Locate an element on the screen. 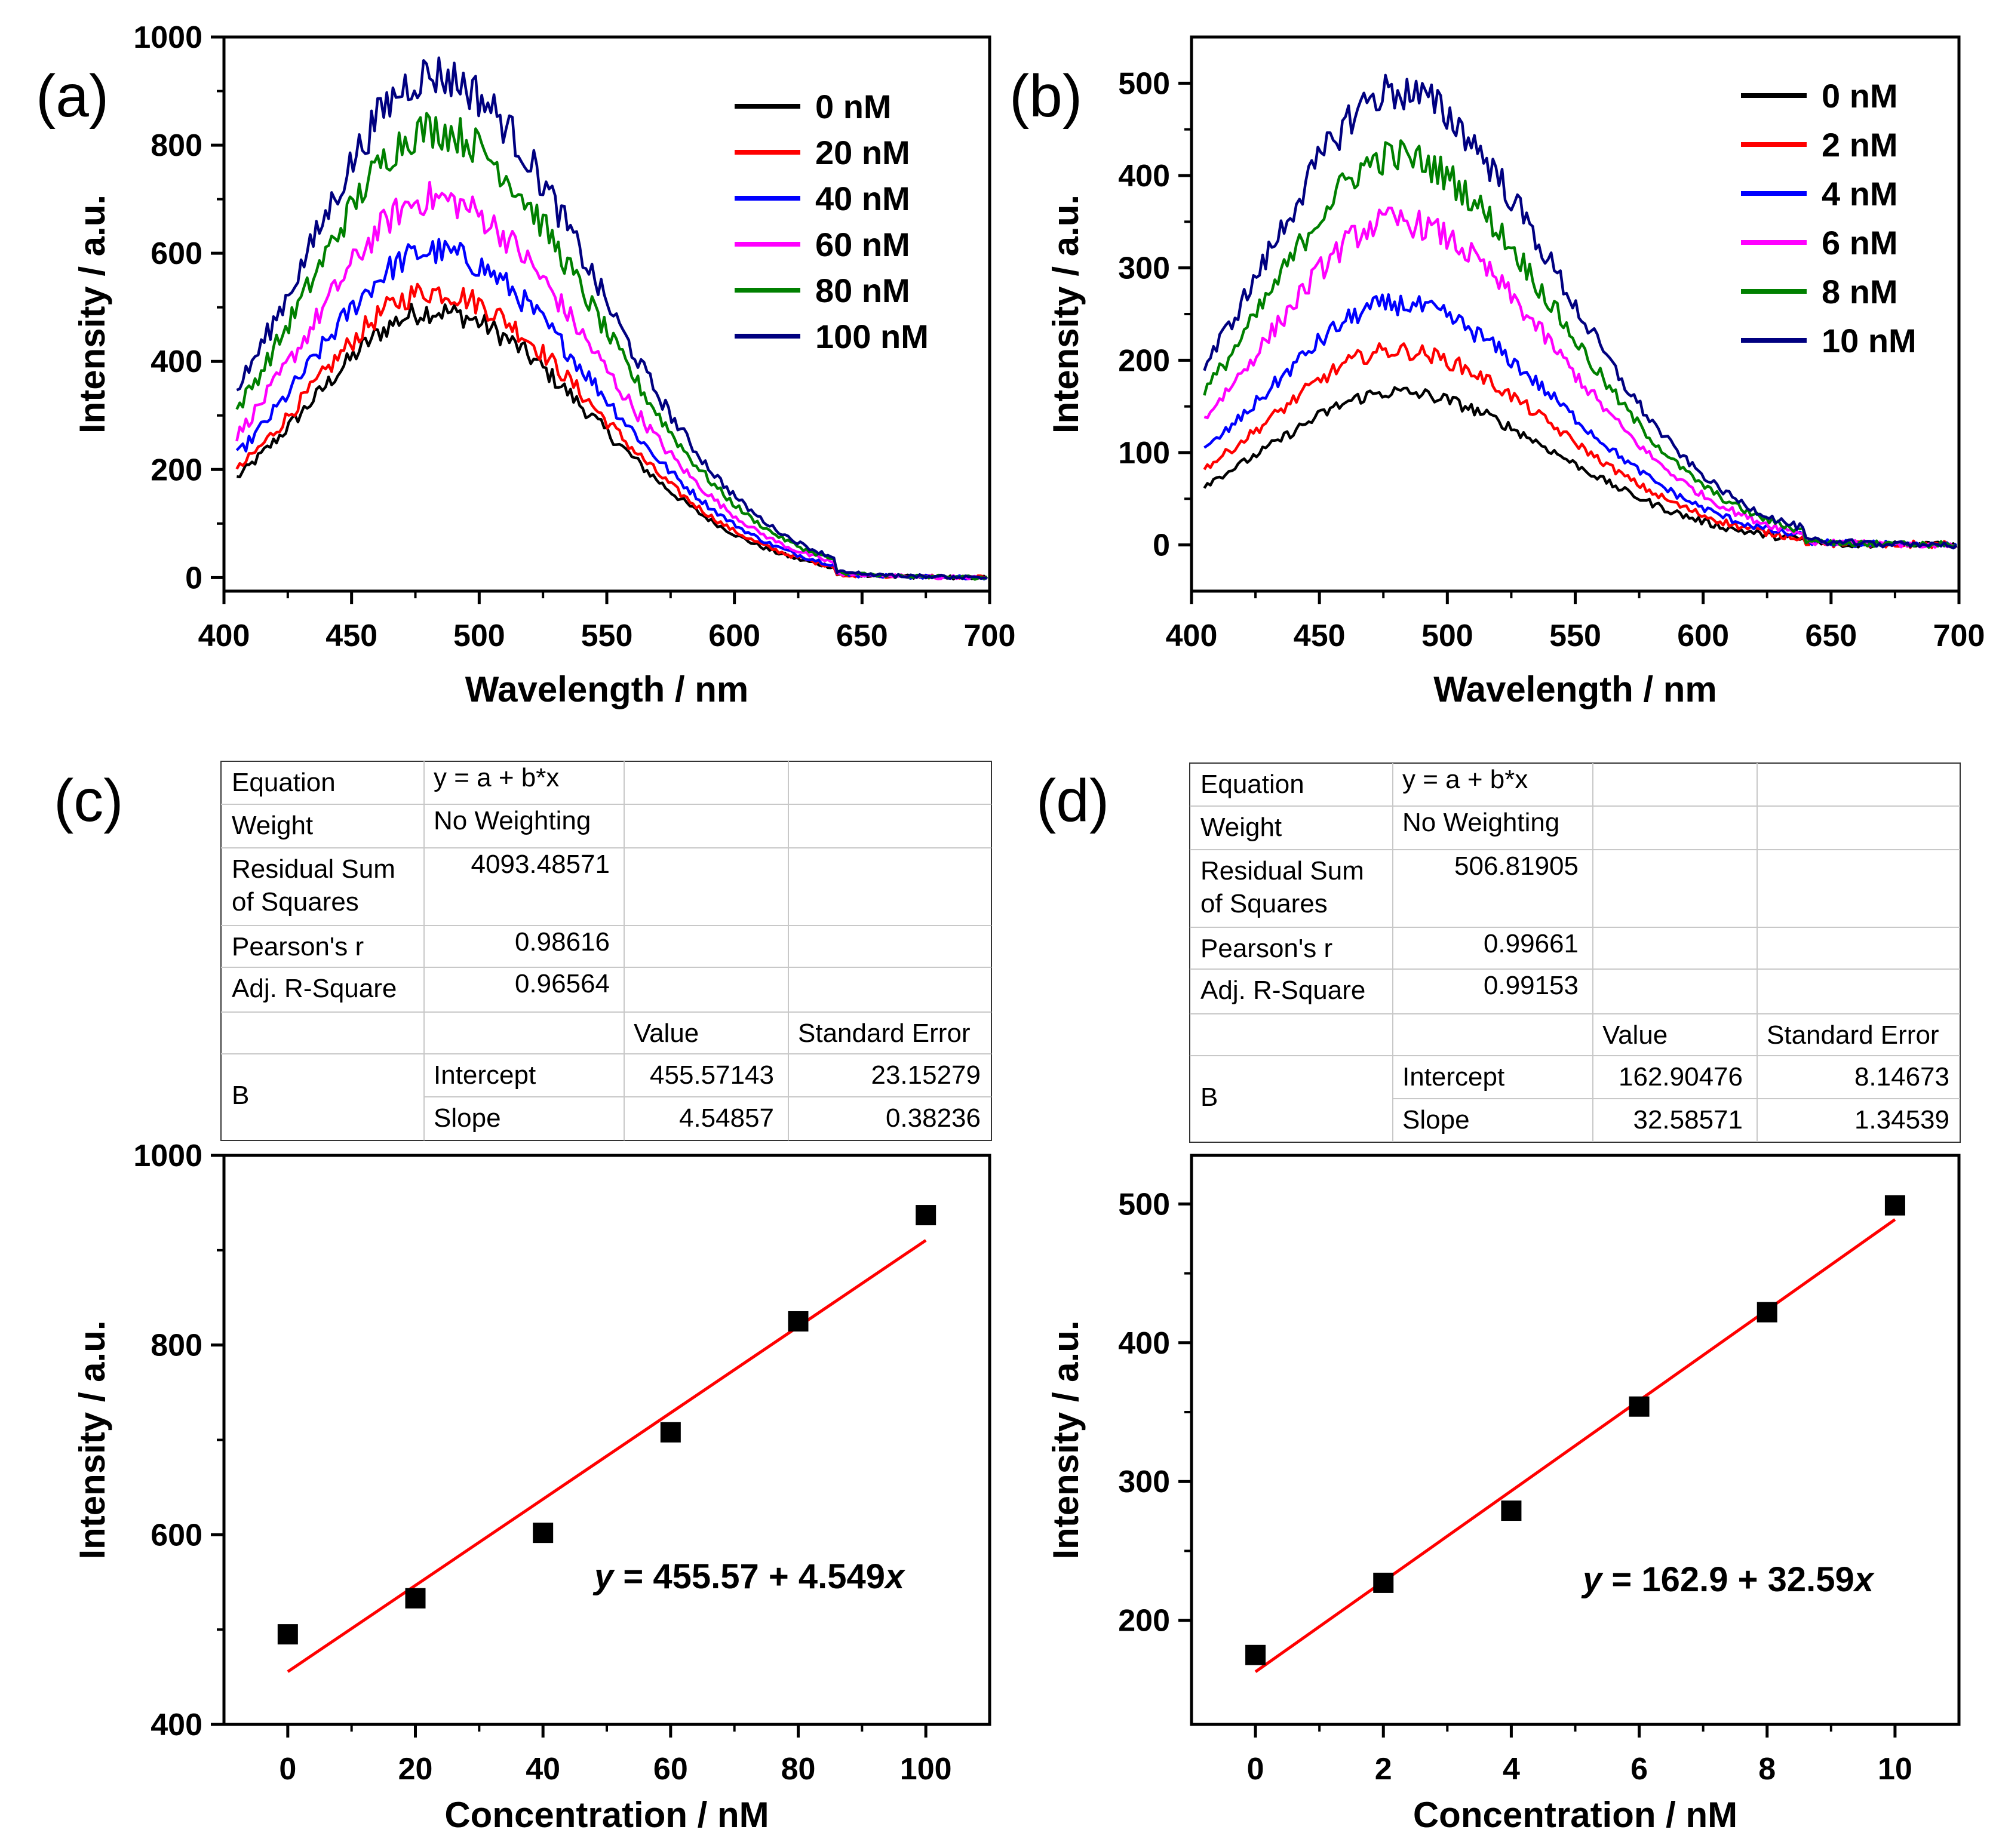 This screenshot has width=1996, height=1848. table-param-value: 32.58571 is located at coordinates (1688, 1119).